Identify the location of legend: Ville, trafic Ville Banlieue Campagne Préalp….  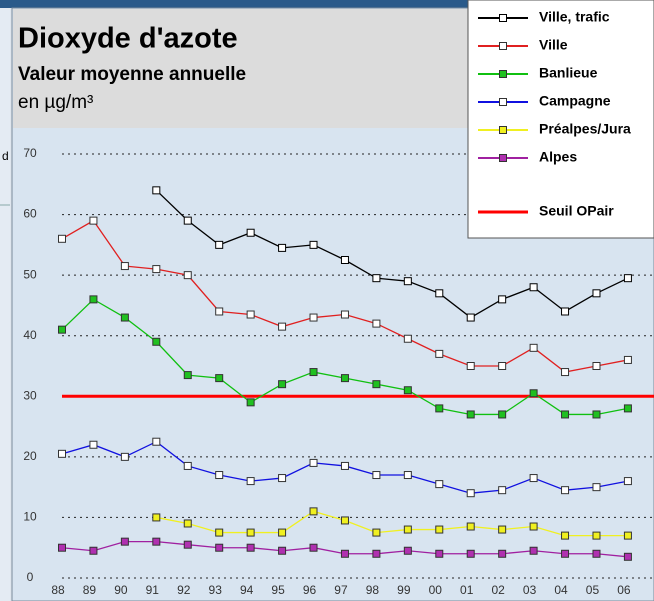
(560, 119).